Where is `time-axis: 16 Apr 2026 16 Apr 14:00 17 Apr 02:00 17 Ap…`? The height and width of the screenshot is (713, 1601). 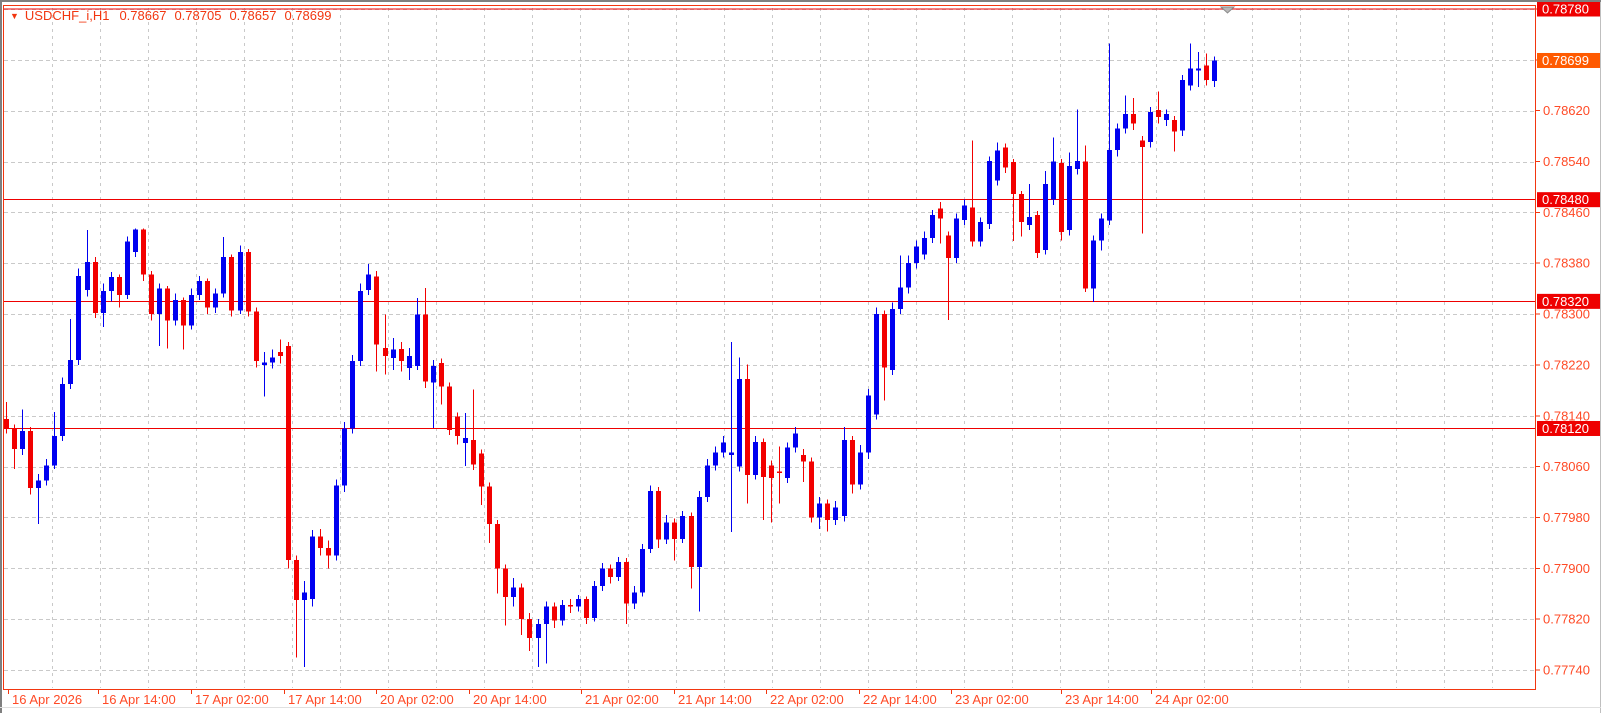 time-axis: 16 Apr 2026 16 Apr 14:00 17 Apr 02:00 17 Ap… is located at coordinates (618, 698).